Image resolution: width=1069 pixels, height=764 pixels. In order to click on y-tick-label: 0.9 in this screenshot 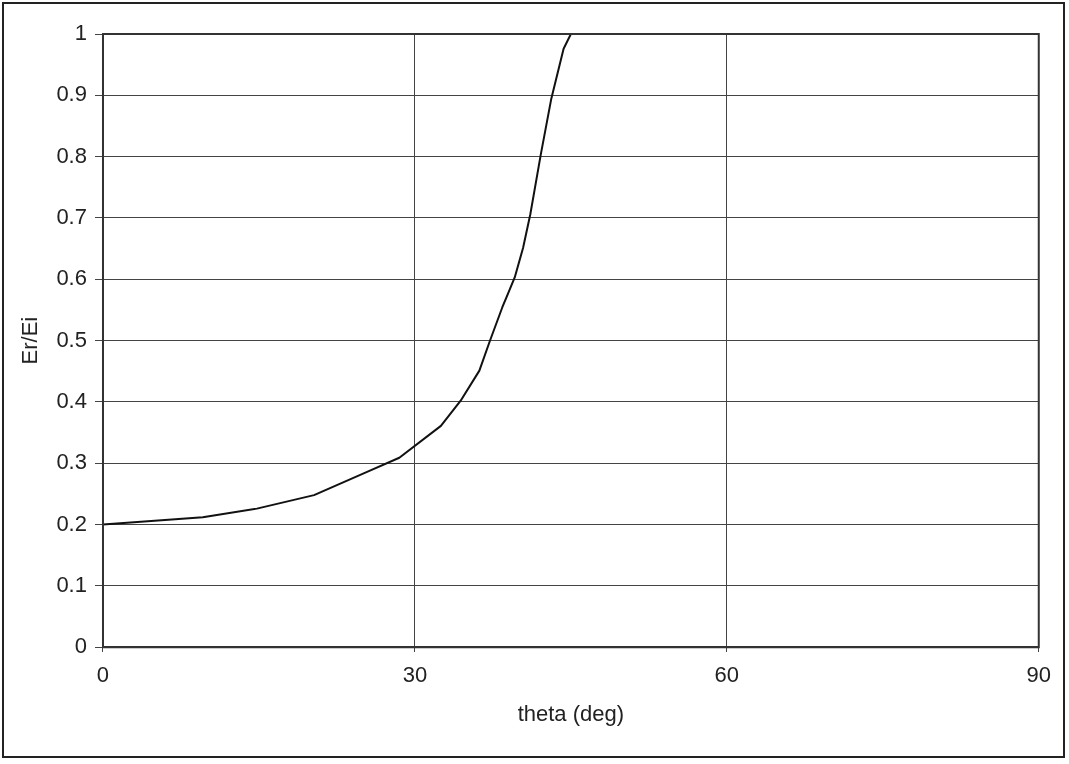, I will do `click(71, 94)`.